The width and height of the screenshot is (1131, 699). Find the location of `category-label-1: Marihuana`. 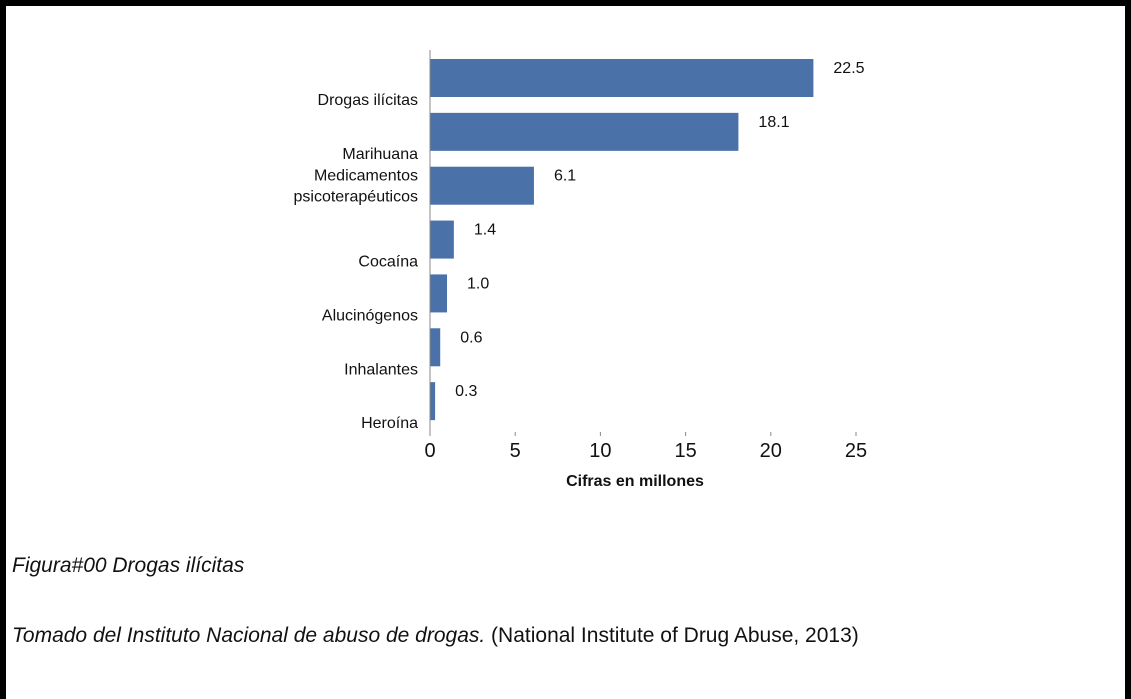

category-label-1: Marihuana is located at coordinates (380, 154).